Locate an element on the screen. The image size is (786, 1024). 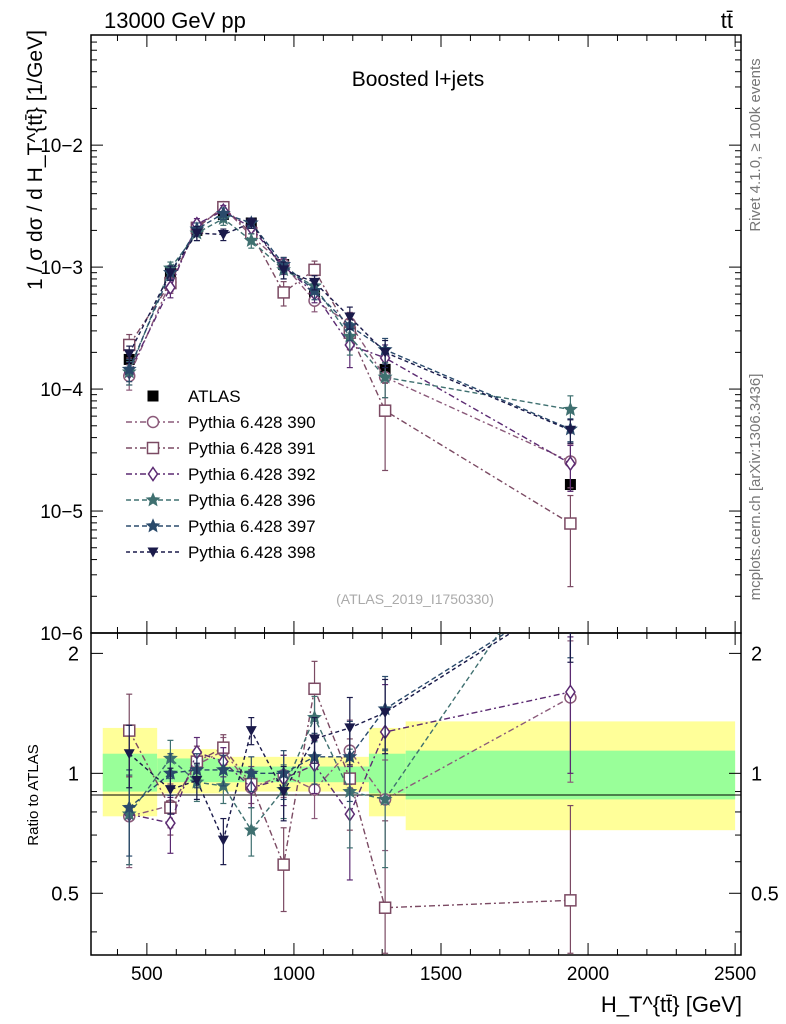
ratio-y-tick-label-right: 2 is located at coordinates (756, 654).